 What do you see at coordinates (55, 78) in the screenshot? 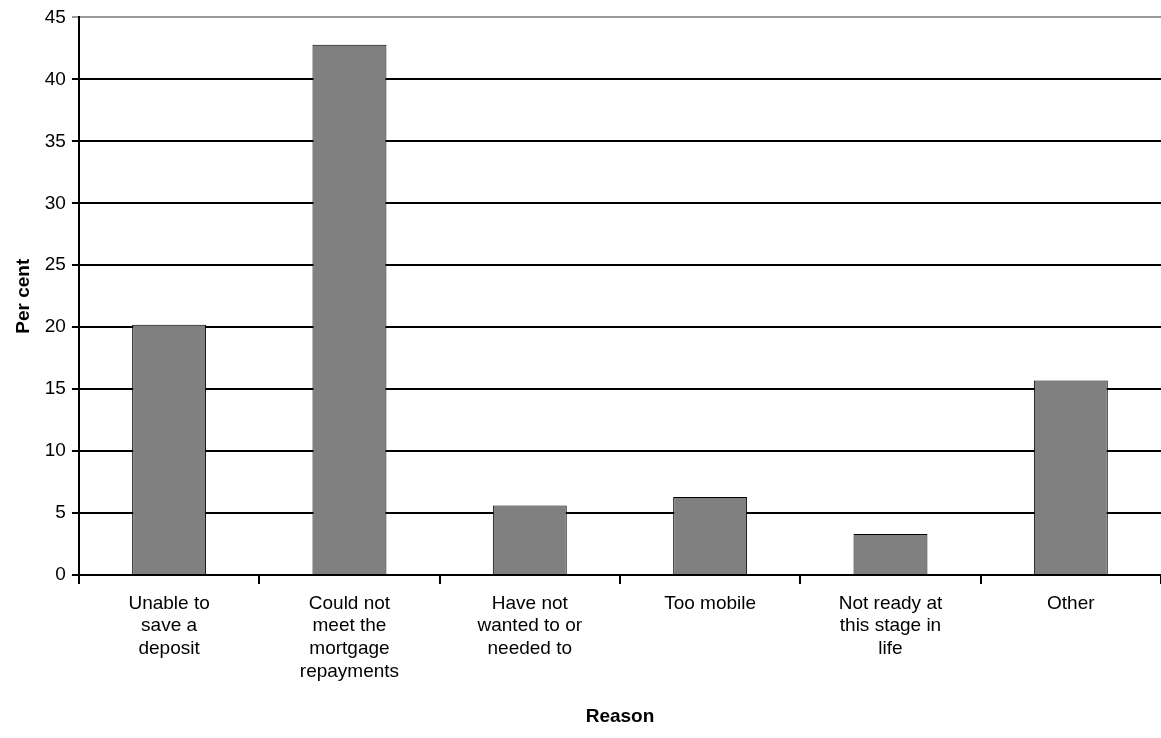
I see `y-tick-label: 40` at bounding box center [55, 78].